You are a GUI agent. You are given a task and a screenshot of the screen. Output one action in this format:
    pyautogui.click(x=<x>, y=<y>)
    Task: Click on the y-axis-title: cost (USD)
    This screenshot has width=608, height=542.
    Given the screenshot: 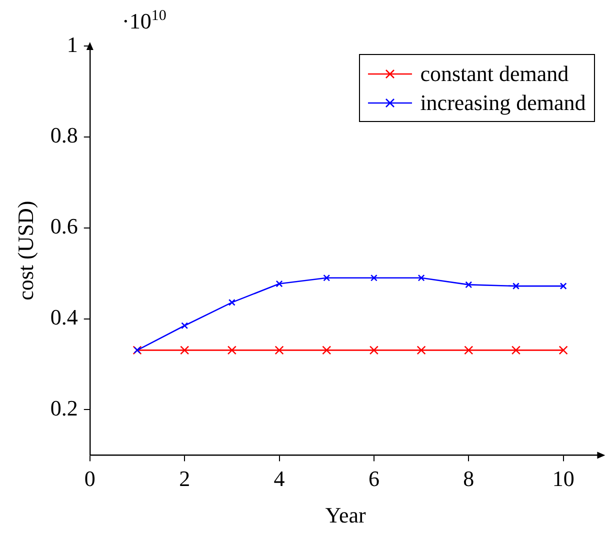 What is the action you would take?
    pyautogui.click(x=25, y=250)
    